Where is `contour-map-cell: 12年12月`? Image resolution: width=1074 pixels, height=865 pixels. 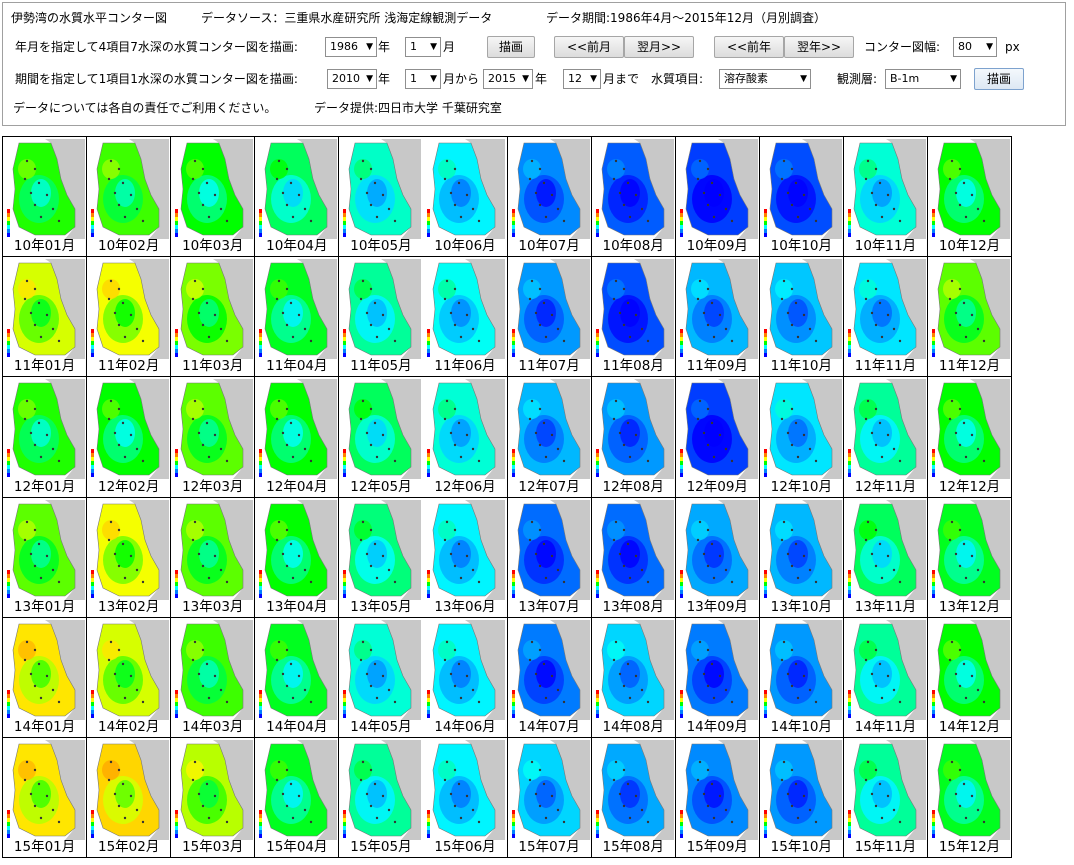
contour-map-cell: 12年12月 is located at coordinates (970, 437).